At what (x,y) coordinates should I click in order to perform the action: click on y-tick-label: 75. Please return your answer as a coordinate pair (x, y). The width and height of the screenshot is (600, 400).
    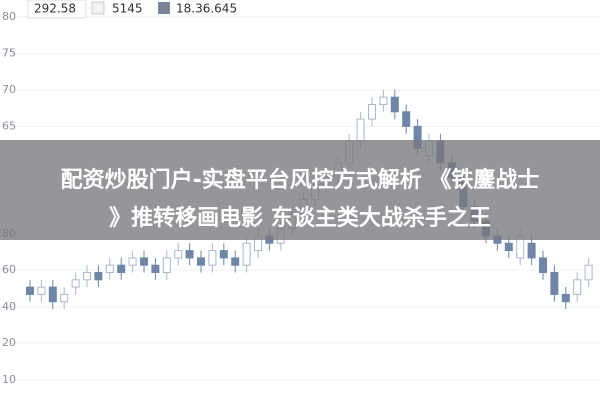
    Looking at the image, I should click on (9, 52).